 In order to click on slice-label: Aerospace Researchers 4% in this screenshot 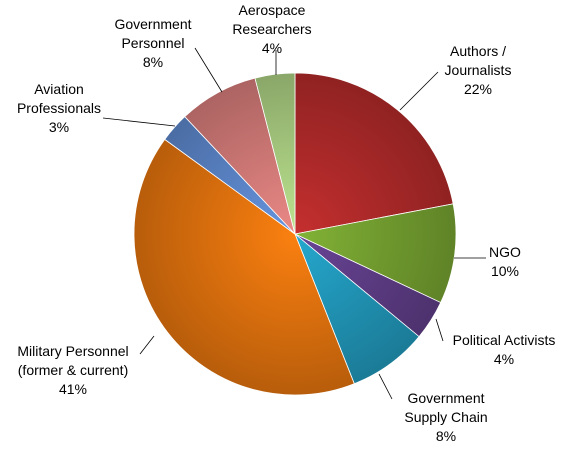, I will do `click(271, 29)`.